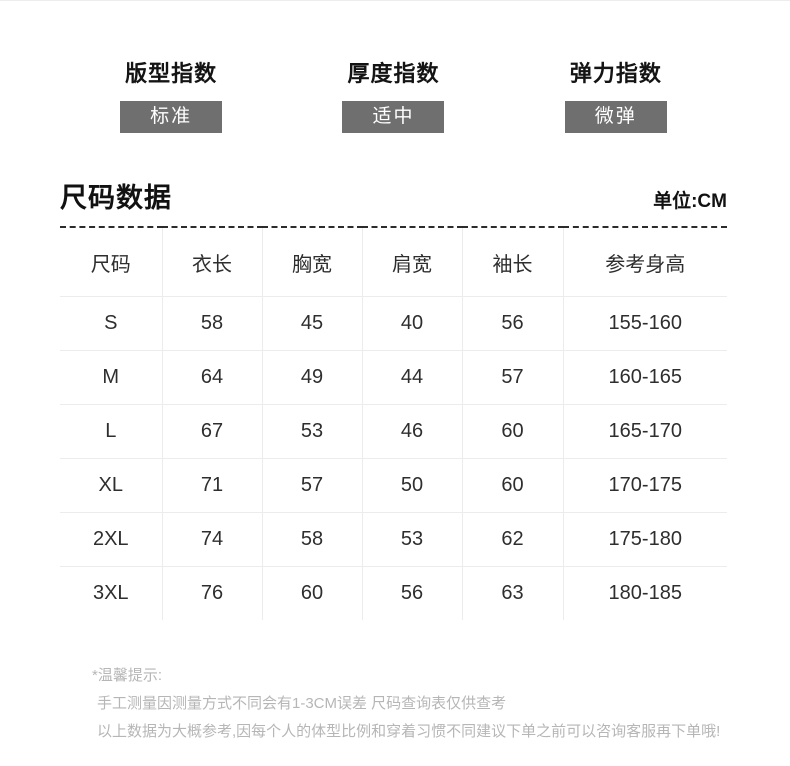 The height and width of the screenshot is (766, 790). What do you see at coordinates (302, 703) in the screenshot?
I see `footnote-line: 手工测量因测量方式不同会有1-3CM误差 尺码查询表仅供查考` at bounding box center [302, 703].